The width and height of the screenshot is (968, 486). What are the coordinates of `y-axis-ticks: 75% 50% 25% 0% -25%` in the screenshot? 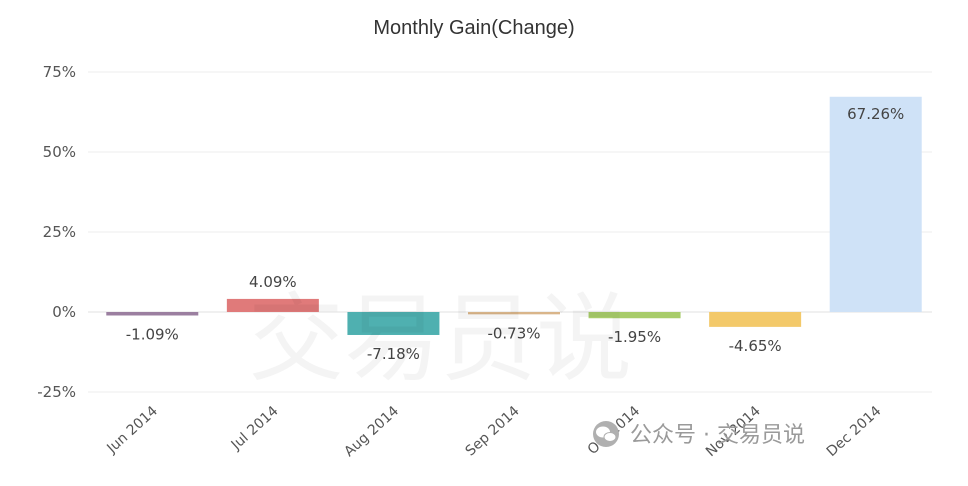 It's located at (56, 232).